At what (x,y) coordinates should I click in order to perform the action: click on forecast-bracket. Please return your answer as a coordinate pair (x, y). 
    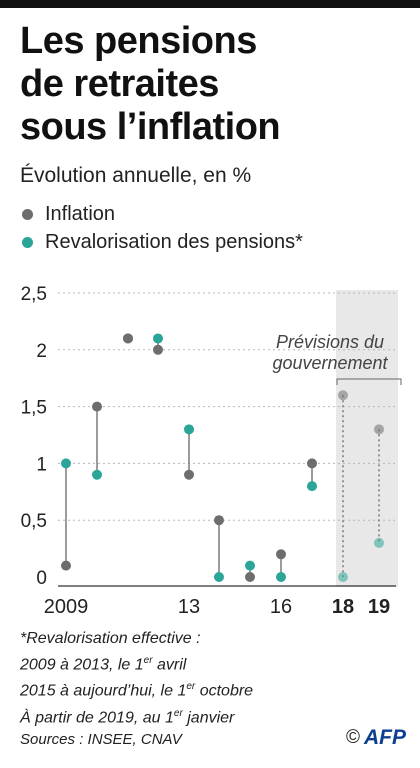
    Looking at the image, I should click on (369, 381).